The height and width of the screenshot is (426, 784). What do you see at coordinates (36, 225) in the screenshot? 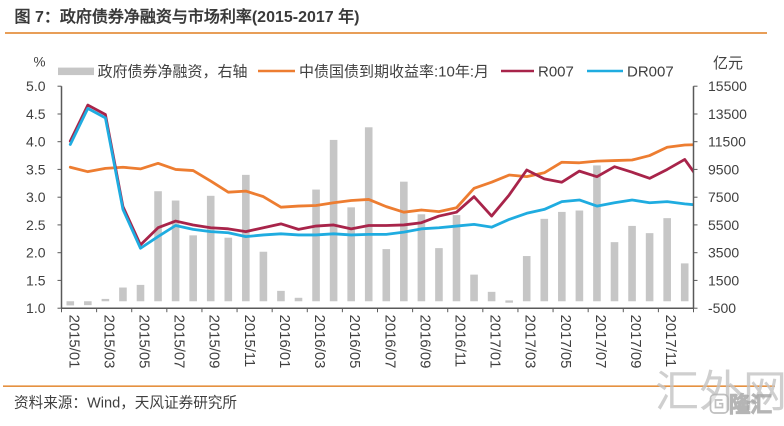
I see `svg-text: 2.5` at bounding box center [36, 225].